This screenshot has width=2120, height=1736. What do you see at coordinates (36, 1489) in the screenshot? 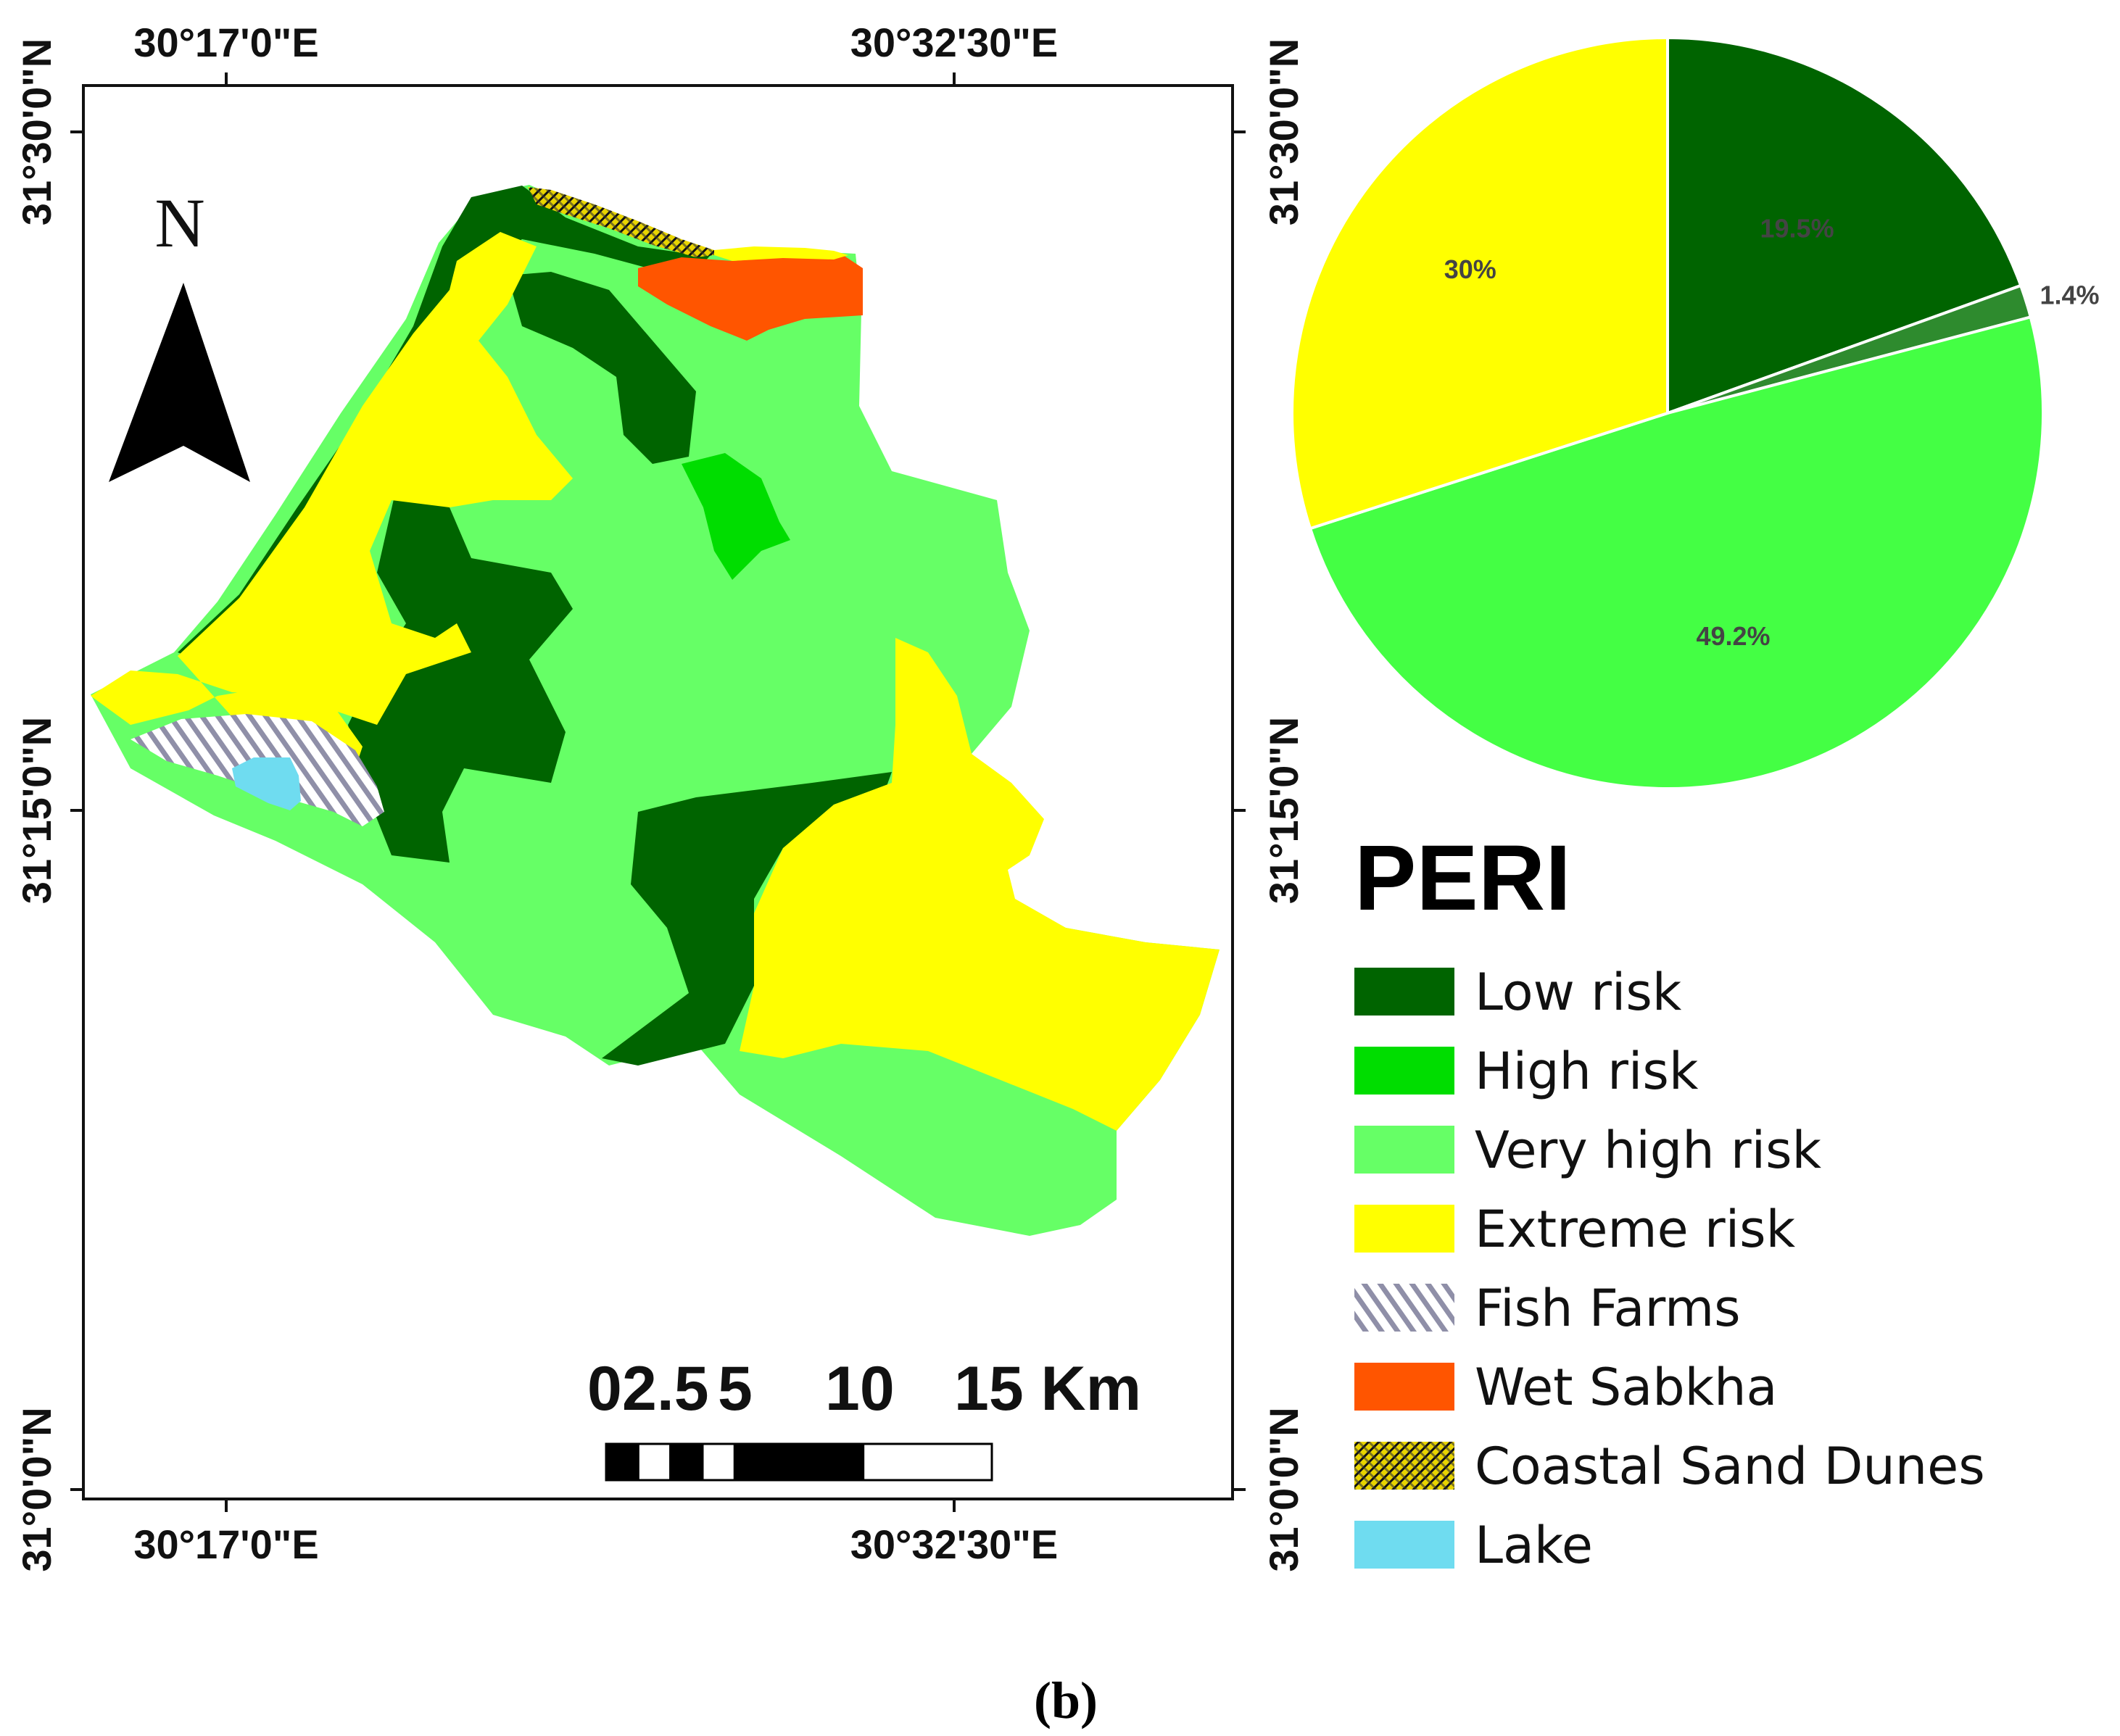
I see `y-label-left-bottom: 31°0'0"N` at bounding box center [36, 1489].